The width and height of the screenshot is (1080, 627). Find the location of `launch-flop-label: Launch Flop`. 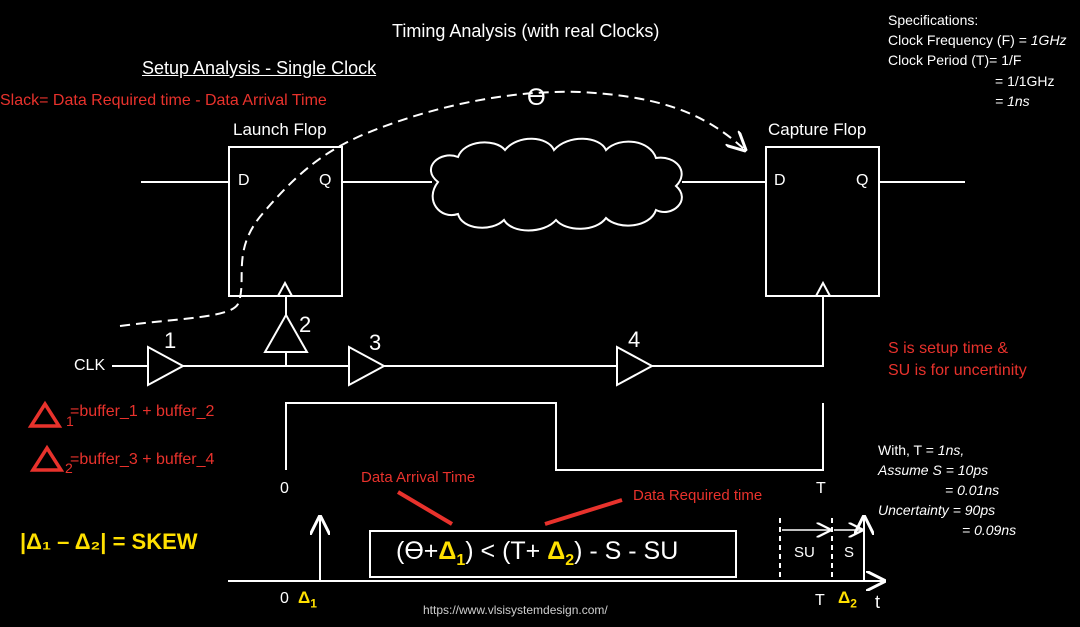

launch-flop-label: Launch Flop is located at coordinates (280, 129).